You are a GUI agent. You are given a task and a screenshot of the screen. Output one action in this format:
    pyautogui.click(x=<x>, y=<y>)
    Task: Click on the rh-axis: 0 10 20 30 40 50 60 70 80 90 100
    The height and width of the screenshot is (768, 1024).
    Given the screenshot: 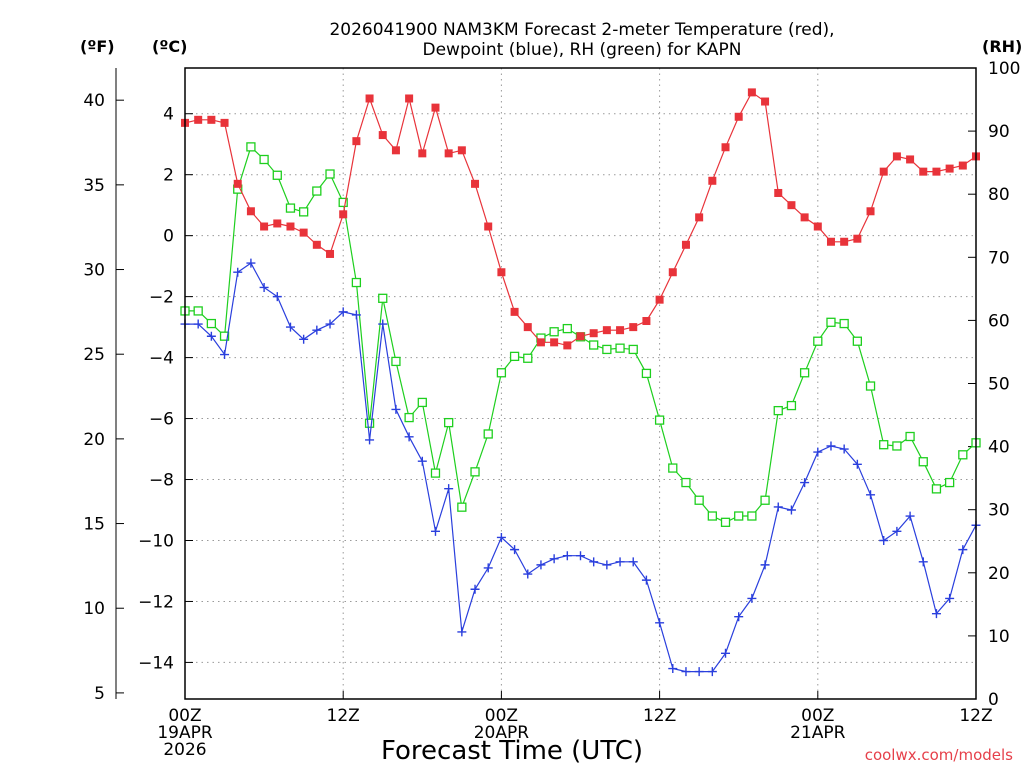 What is the action you would take?
    pyautogui.click(x=994, y=384)
    